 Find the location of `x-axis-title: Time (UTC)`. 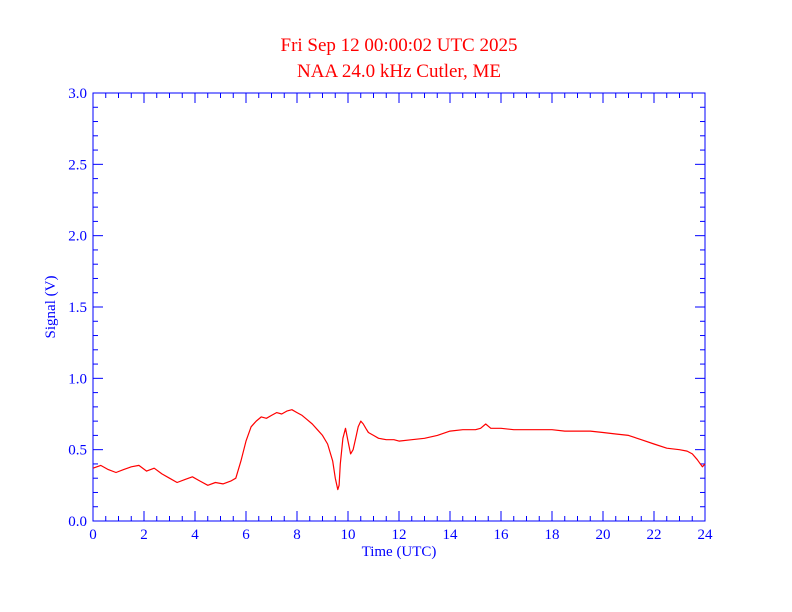

x-axis-title: Time (UTC) is located at coordinates (399, 552).